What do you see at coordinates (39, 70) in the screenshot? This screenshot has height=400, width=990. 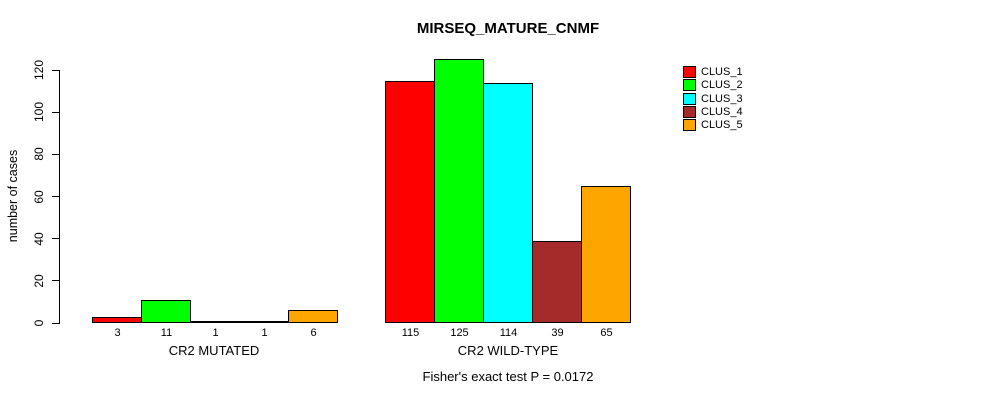 I see `y-tick-label: 120` at bounding box center [39, 70].